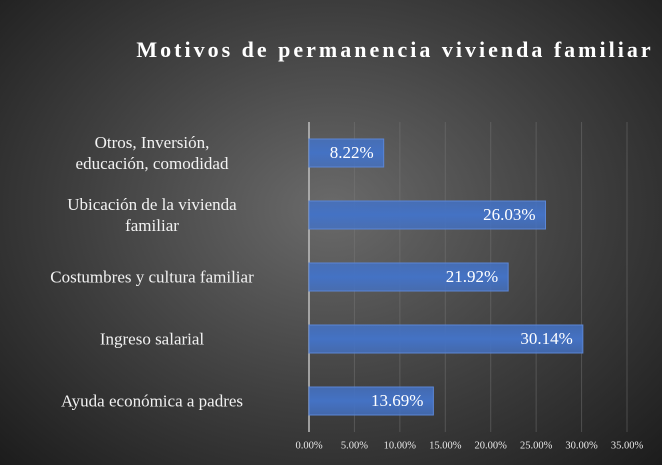 This screenshot has height=465, width=662. What do you see at coordinates (546, 338) in the screenshot?
I see `data-label: 30.14%` at bounding box center [546, 338].